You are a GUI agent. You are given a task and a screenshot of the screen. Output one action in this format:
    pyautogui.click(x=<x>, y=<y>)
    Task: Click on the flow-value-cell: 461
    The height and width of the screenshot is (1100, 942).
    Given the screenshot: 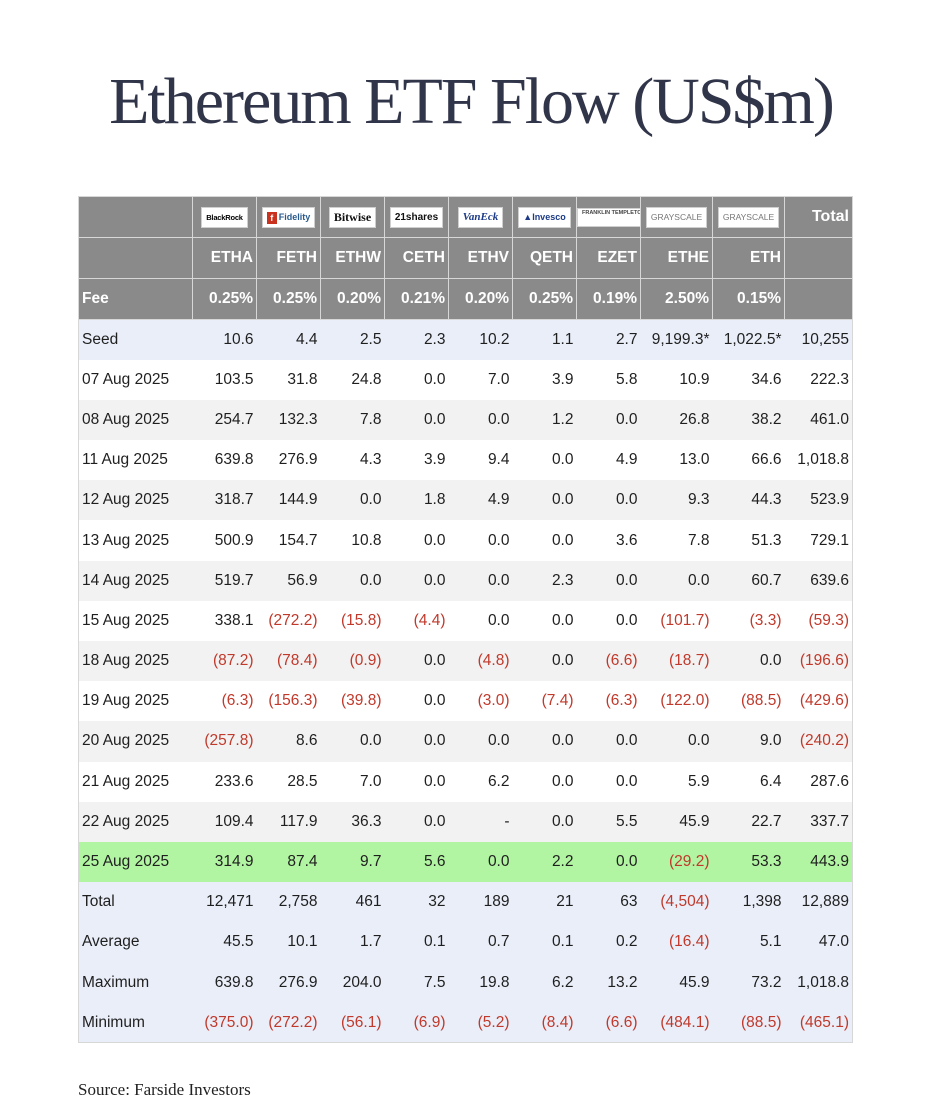 What is the action you would take?
    pyautogui.click(x=352, y=902)
    